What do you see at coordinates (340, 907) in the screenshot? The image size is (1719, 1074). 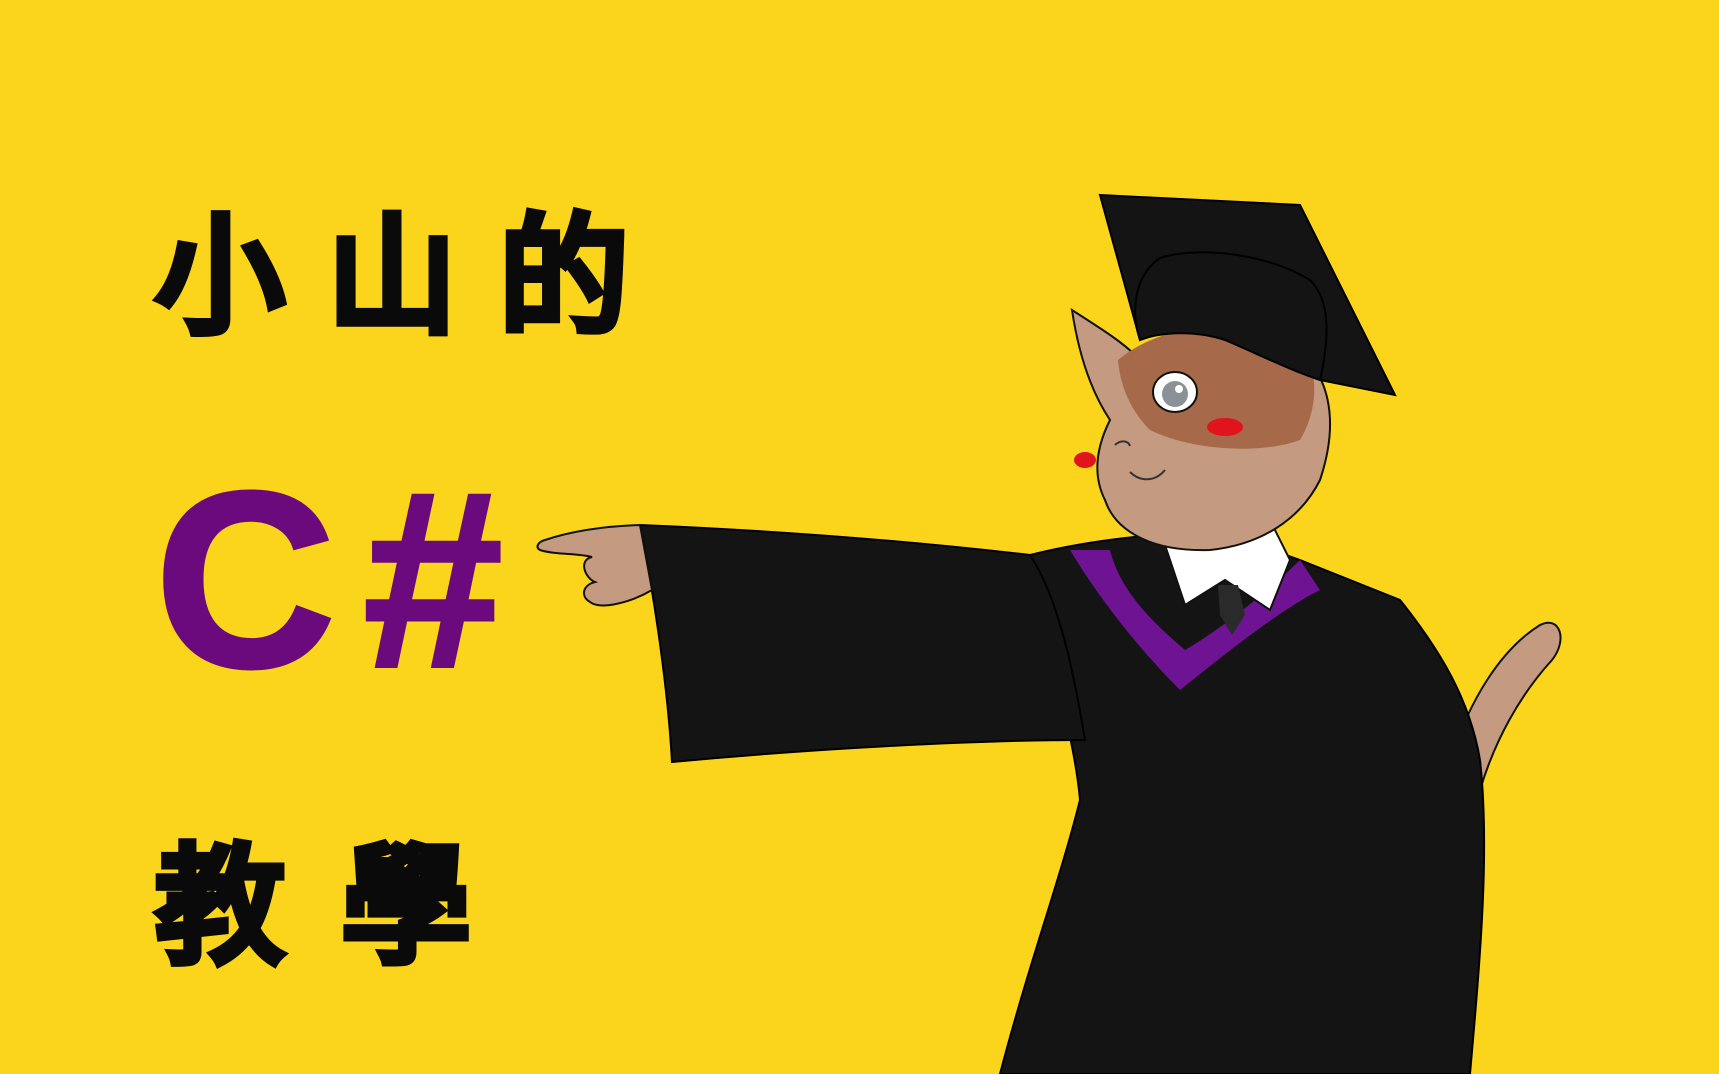 I see `title-line-3: 教學` at bounding box center [340, 907].